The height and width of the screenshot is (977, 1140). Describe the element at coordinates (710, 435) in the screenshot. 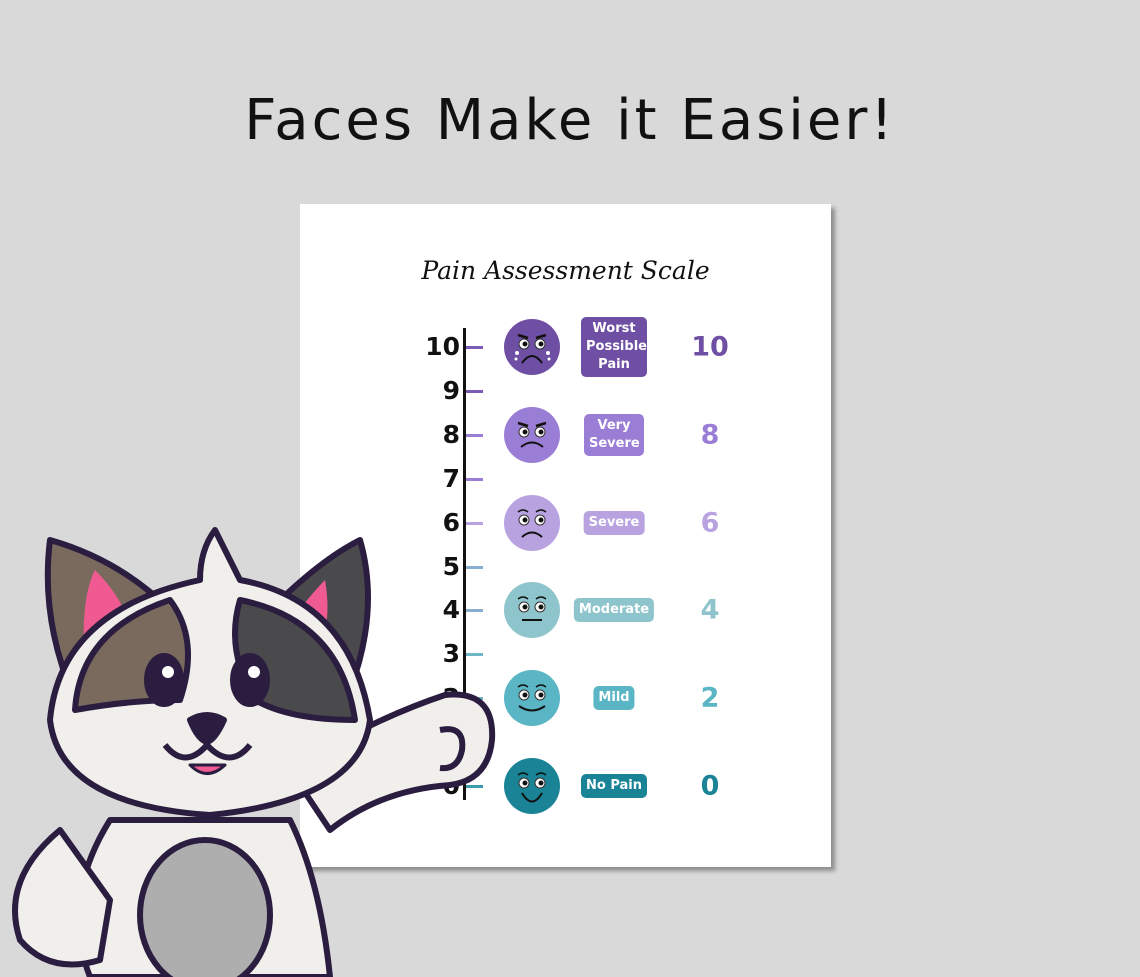

I see `pain-score: 8` at that location.